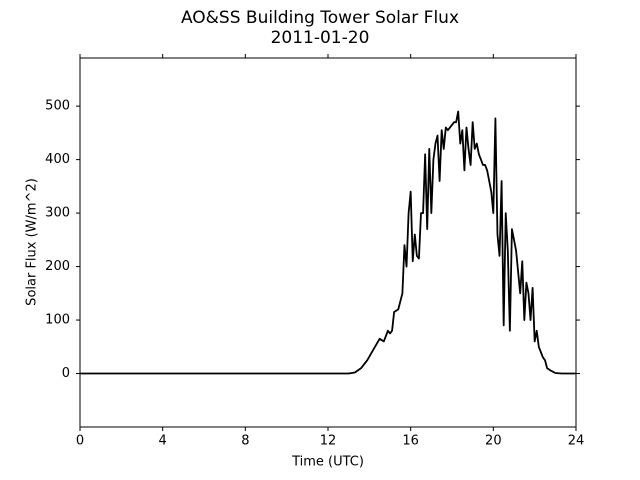 This screenshot has width=640, height=480. What do you see at coordinates (57, 106) in the screenshot?
I see `y-tick-label: 500` at bounding box center [57, 106].